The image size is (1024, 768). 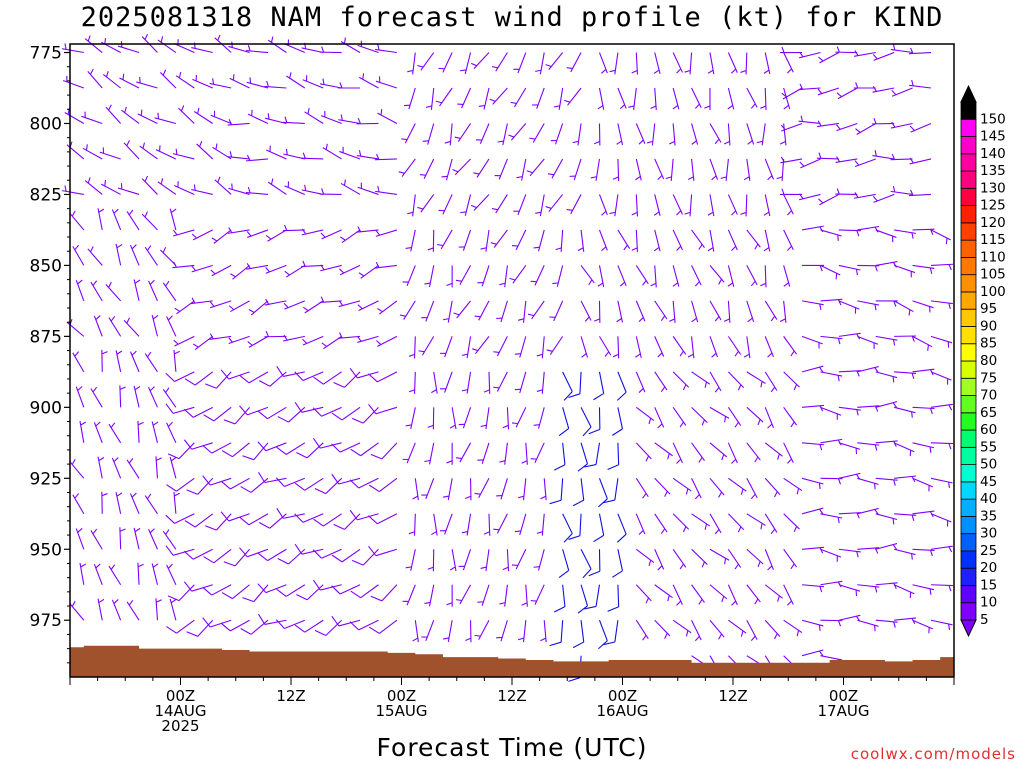 What do you see at coordinates (402, 711) in the screenshot?
I see `x-tick-label: 15AUG` at bounding box center [402, 711].